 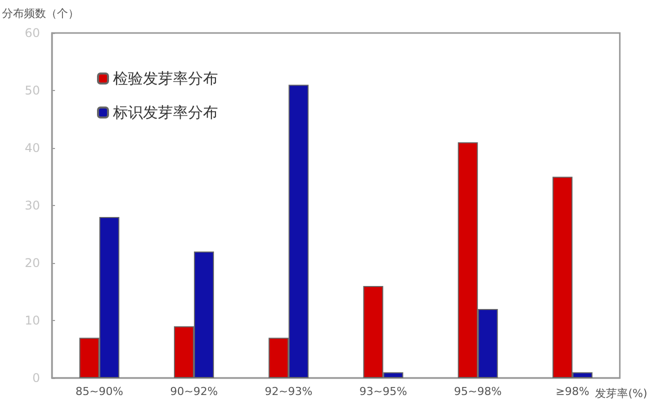 What do you see at coordinates (32, 321) in the screenshot?
I see `y-tick-label: 10` at bounding box center [32, 321].